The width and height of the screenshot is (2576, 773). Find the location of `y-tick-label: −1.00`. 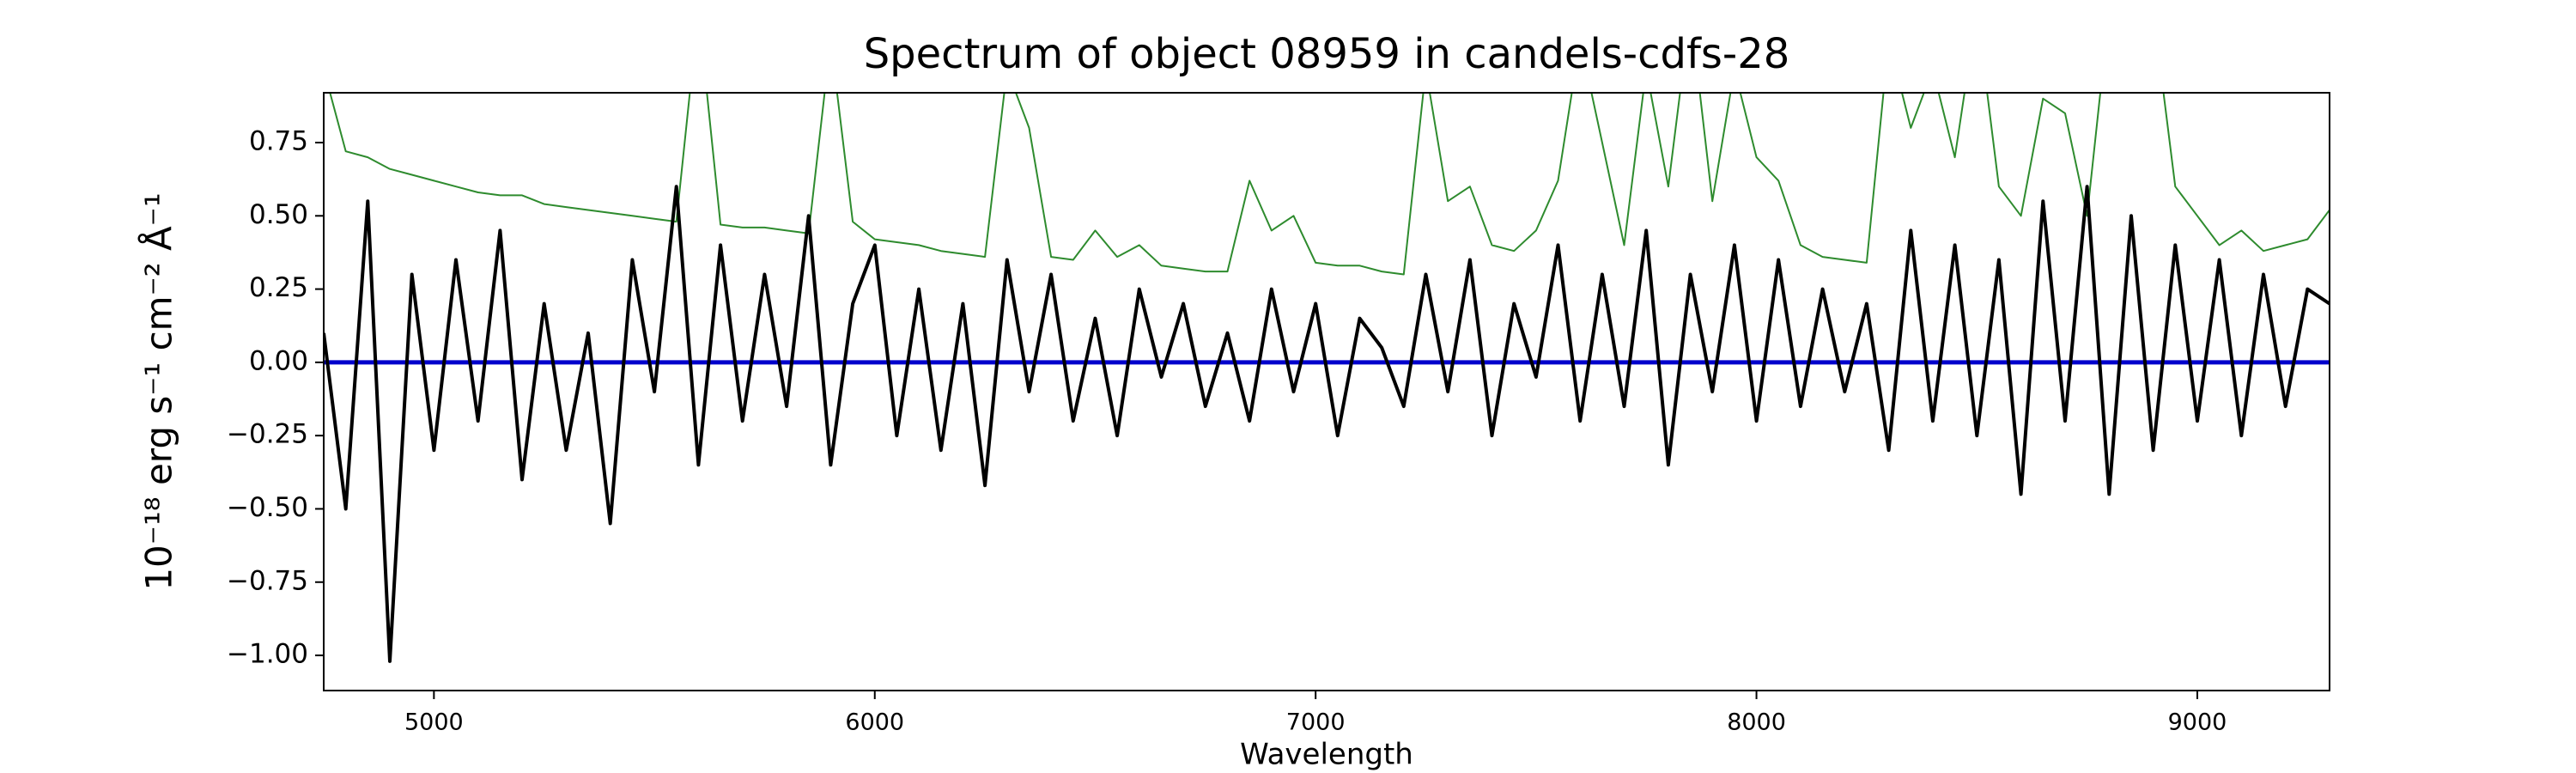

y-tick-label: −1.00 is located at coordinates (268, 654).